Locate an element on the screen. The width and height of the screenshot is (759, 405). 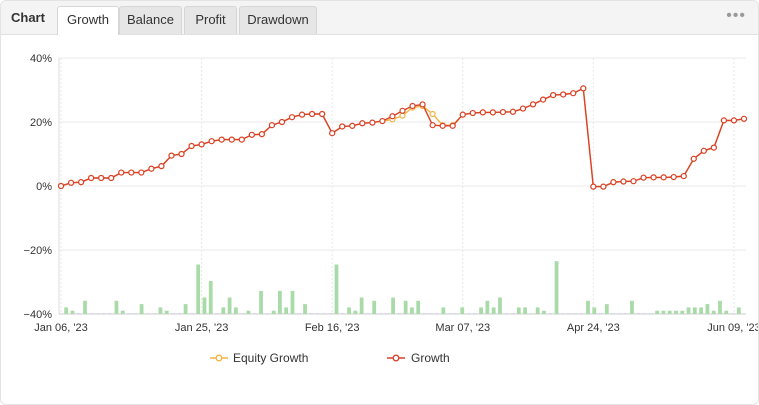
y-tick-label: 40% is located at coordinates (41, 59).